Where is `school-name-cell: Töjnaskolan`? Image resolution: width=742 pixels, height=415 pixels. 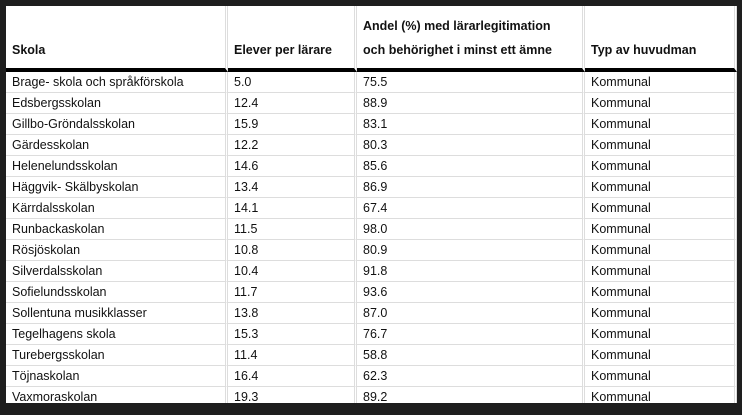 school-name-cell: Töjnaskolan is located at coordinates (117, 376).